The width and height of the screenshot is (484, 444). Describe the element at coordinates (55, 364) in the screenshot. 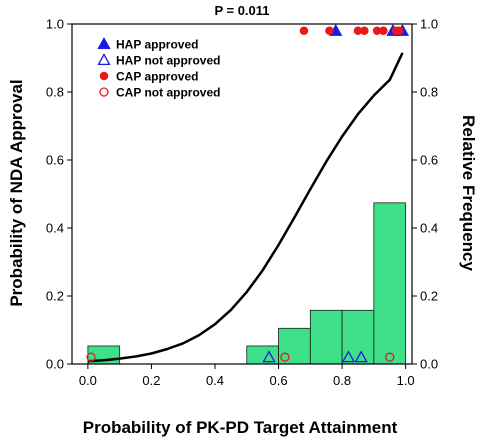

I see `y-tick-label: 0.0` at that location.